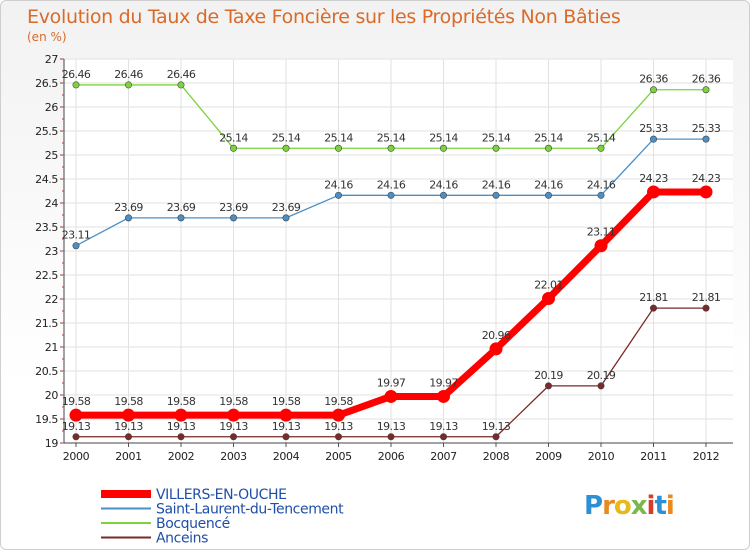 The width and height of the screenshot is (750, 550). I want to click on logo-letter: t, so click(660, 506).